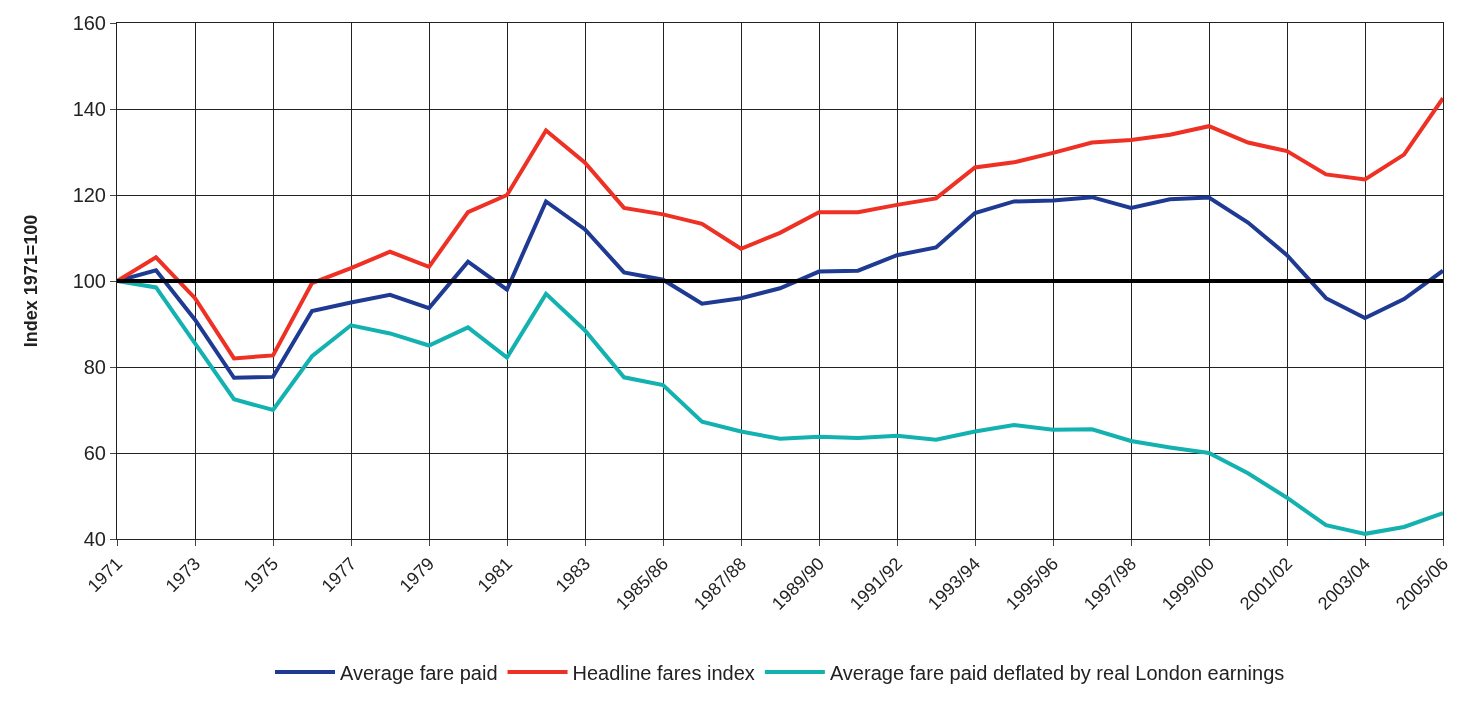  Describe the element at coordinates (89, 281) in the screenshot. I see `y-tick-label: 100` at that location.